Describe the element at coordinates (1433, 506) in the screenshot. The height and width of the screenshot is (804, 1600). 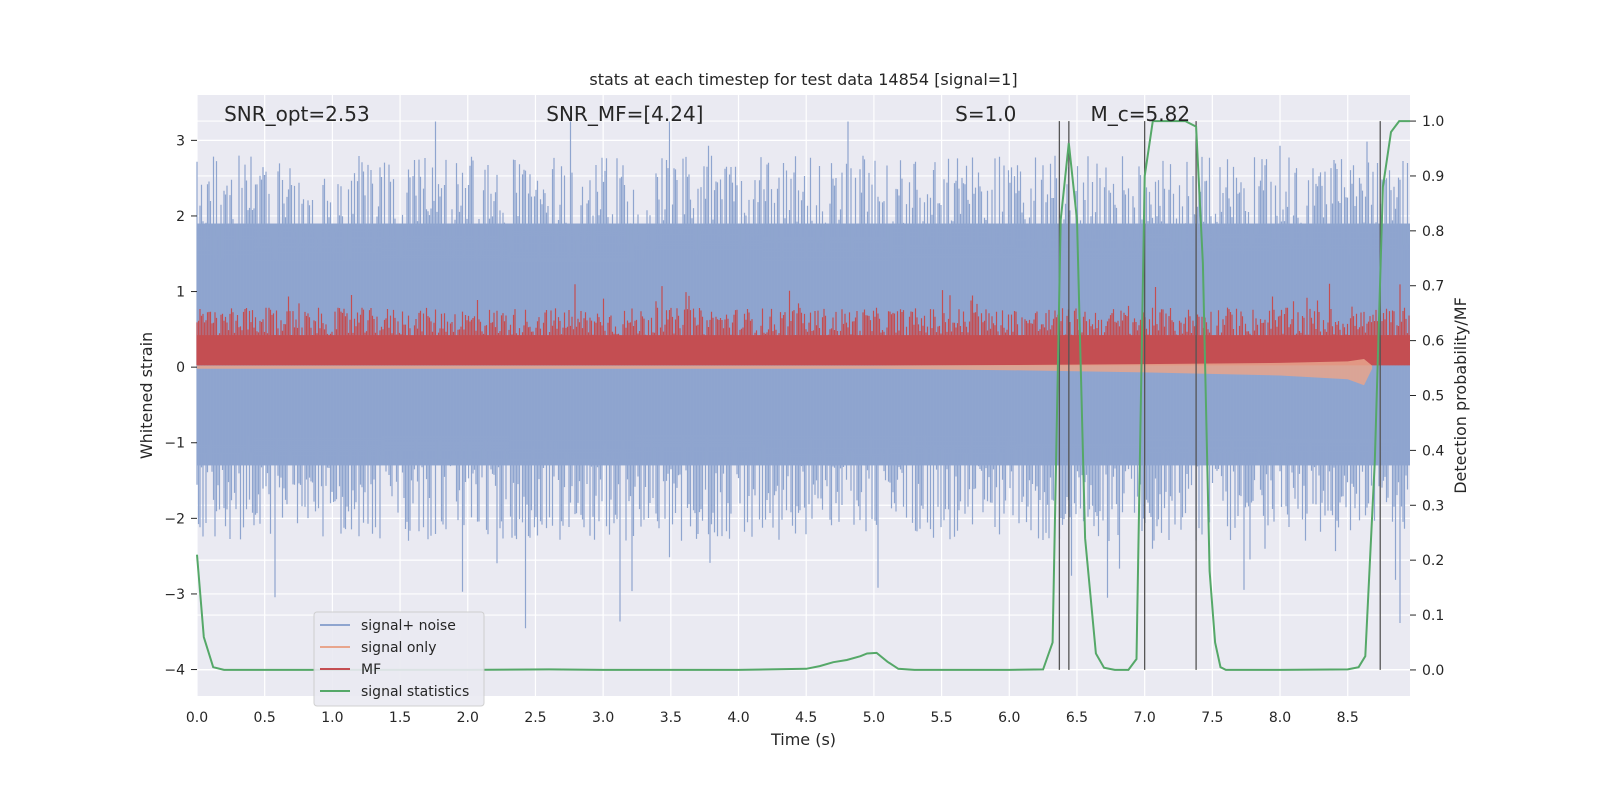
I see `y2-tick-label: 0.3` at that location.